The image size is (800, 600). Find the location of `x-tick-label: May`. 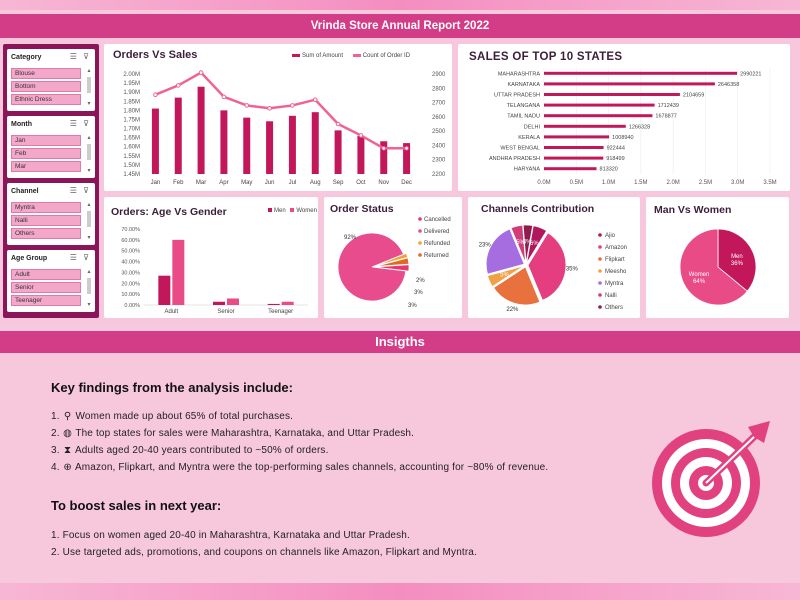

x-tick-label: May is located at coordinates (246, 183).